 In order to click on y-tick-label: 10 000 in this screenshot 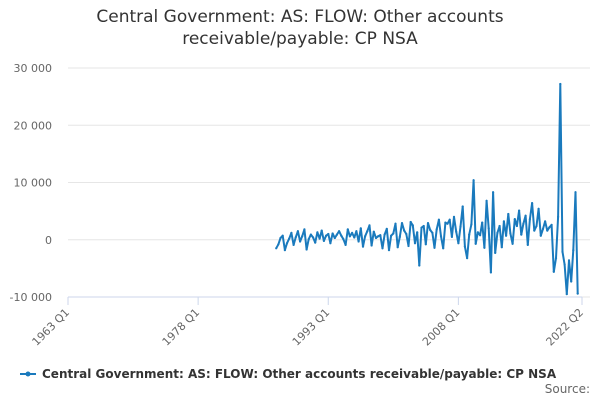, I will do `click(33, 183)`.